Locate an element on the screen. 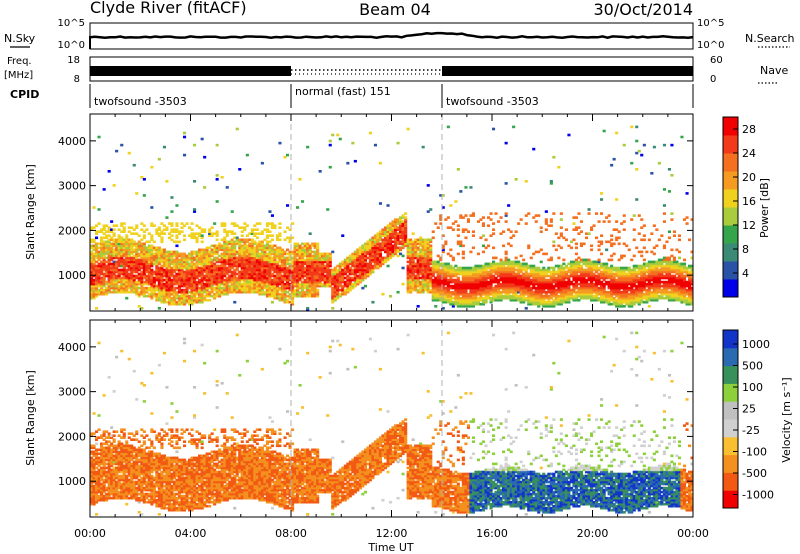 This screenshot has width=800, height=554. nsearch-tick-bottom: 10^0 is located at coordinates (710, 45).